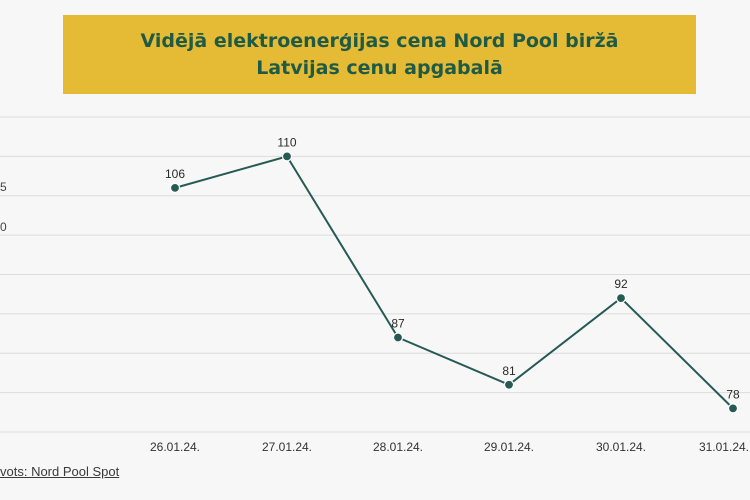  What do you see at coordinates (175, 447) in the screenshot?
I see `x-tick-label: 26.01.24.` at bounding box center [175, 447].